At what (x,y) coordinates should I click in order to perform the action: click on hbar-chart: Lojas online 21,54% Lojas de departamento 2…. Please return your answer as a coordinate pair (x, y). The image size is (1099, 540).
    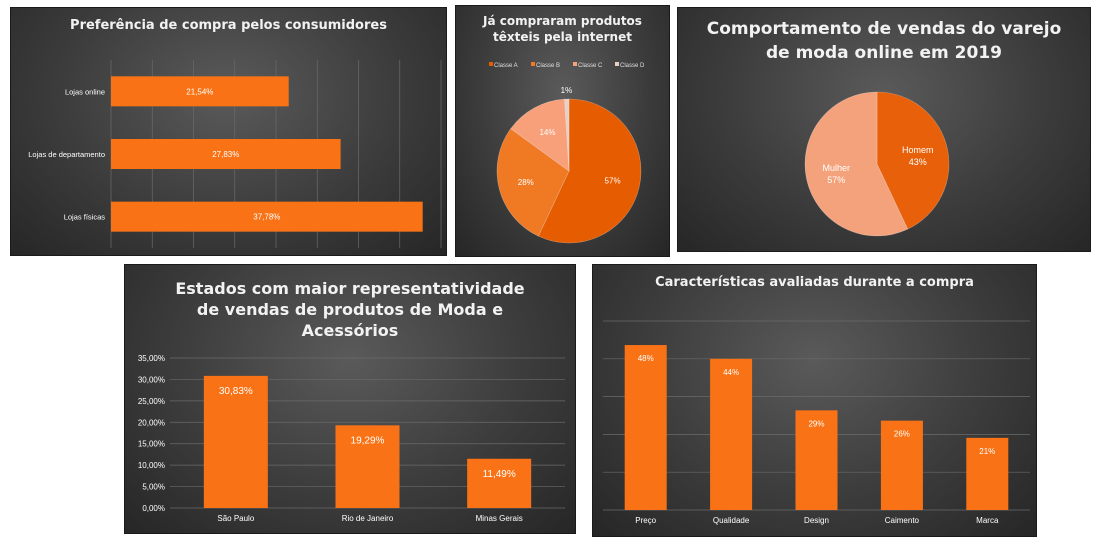
    Looking at the image, I should click on (235, 154).